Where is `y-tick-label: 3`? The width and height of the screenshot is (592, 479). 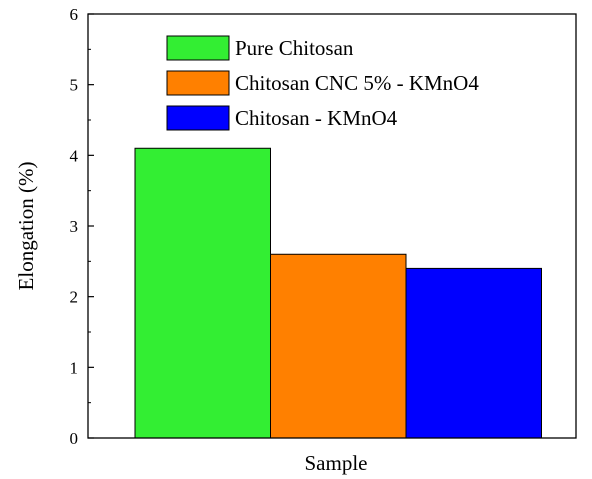
y-tick-label: 3 is located at coordinates (74, 226).